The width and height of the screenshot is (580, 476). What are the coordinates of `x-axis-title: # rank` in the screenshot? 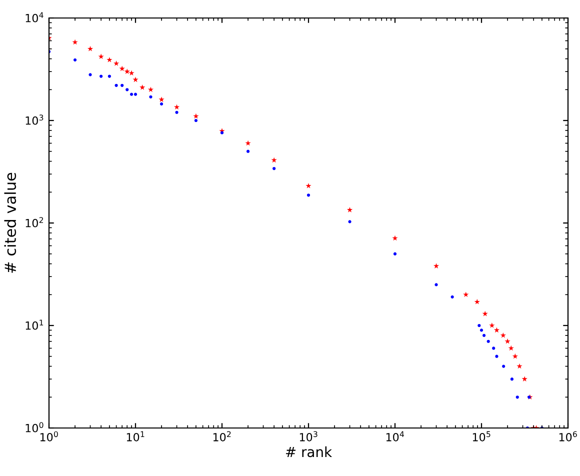 It's located at (309, 452).